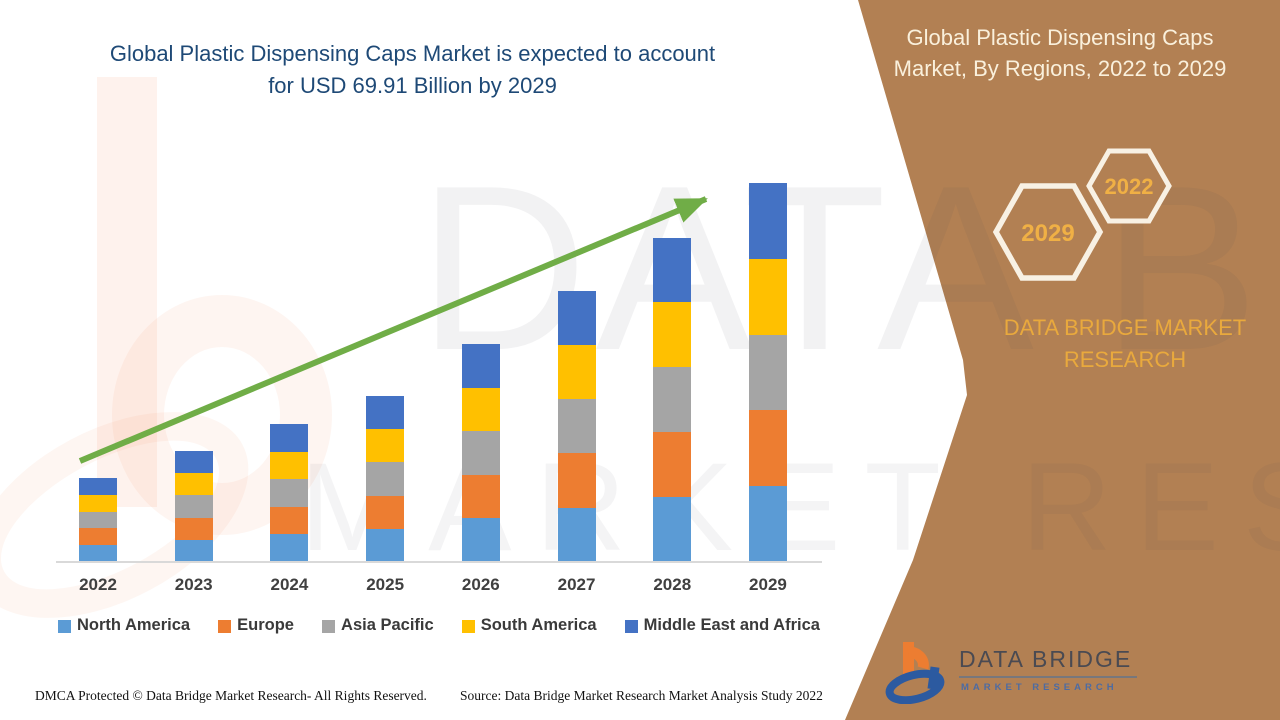 This screenshot has width=1280, height=720. What do you see at coordinates (1046, 659) in the screenshot?
I see `company-logo-text: DATA BRIDGE` at bounding box center [1046, 659].